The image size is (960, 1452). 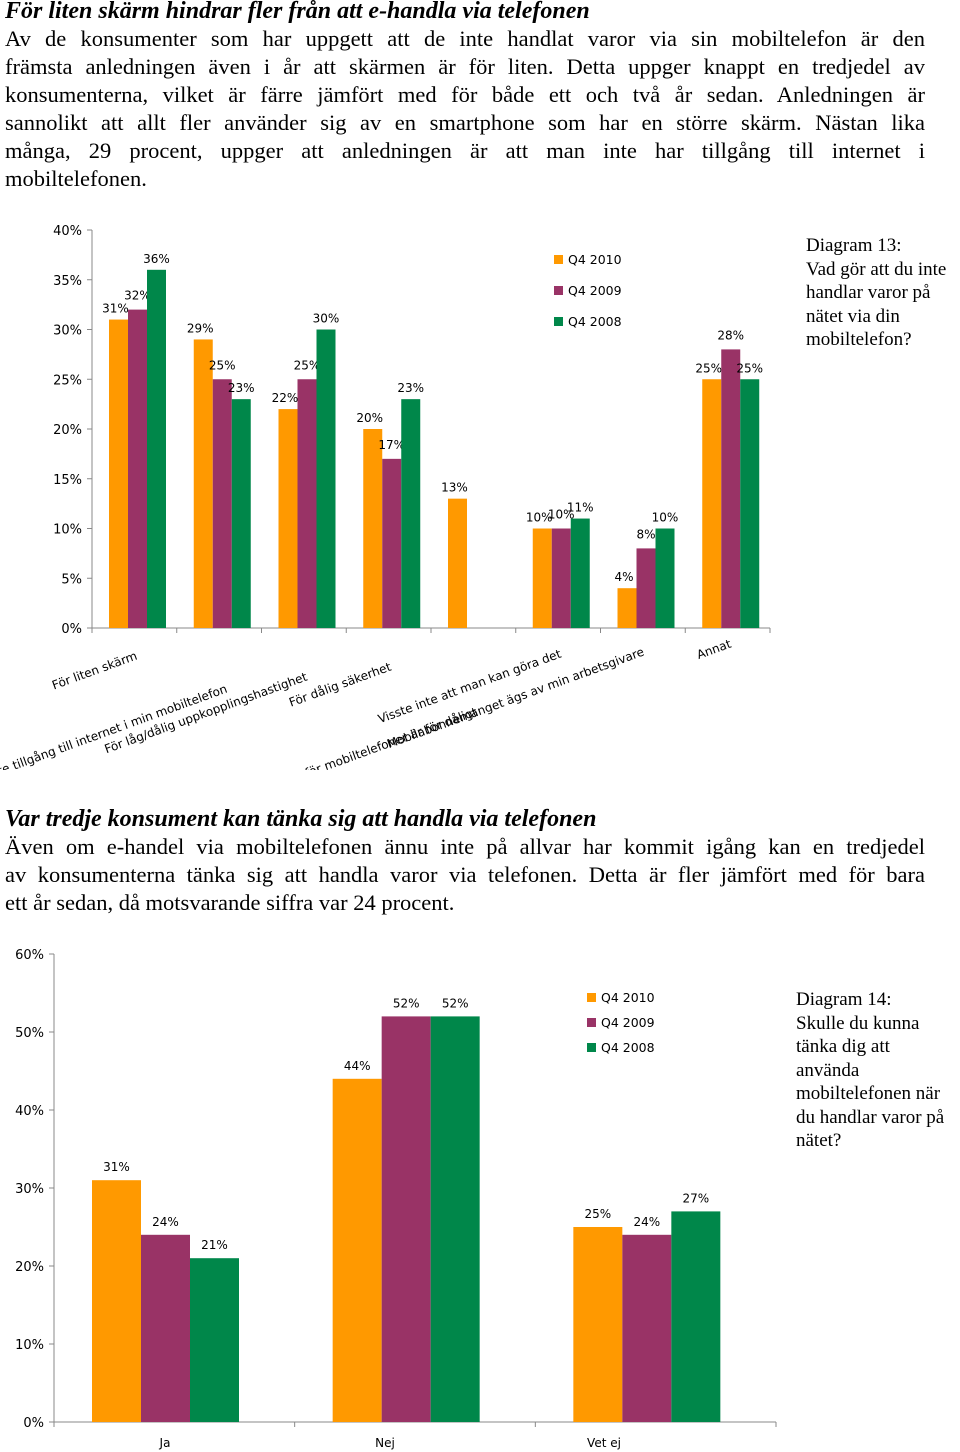 I want to click on y-tick-label: 10%, so click(x=67, y=530).